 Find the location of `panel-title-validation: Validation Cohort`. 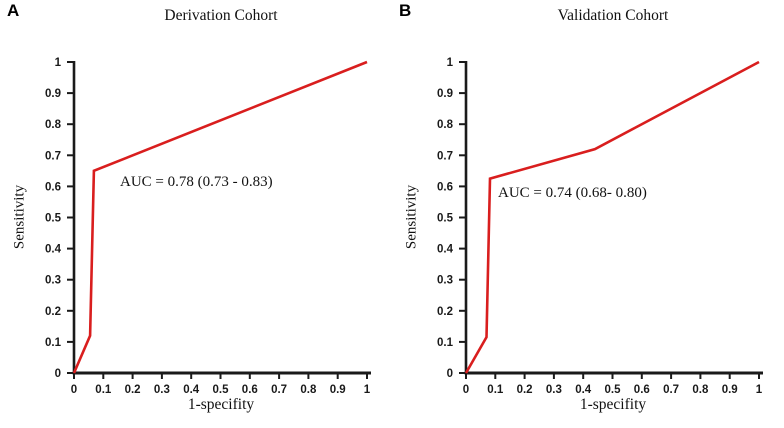

panel-title-validation: Validation Cohort is located at coordinates (613, 15).